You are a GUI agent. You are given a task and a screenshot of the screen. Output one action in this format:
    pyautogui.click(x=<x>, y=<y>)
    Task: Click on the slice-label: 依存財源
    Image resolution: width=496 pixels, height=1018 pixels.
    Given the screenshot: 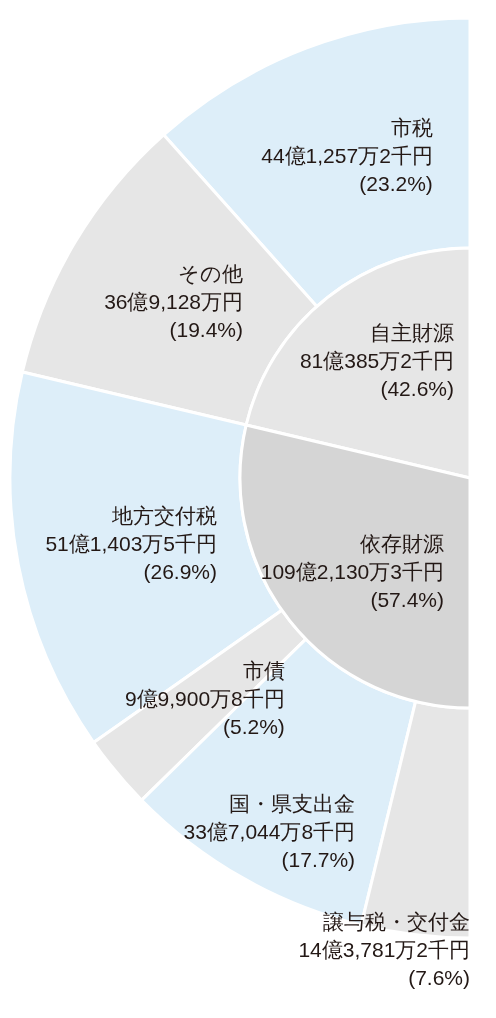 What is the action you would take?
    pyautogui.click(x=401, y=543)
    